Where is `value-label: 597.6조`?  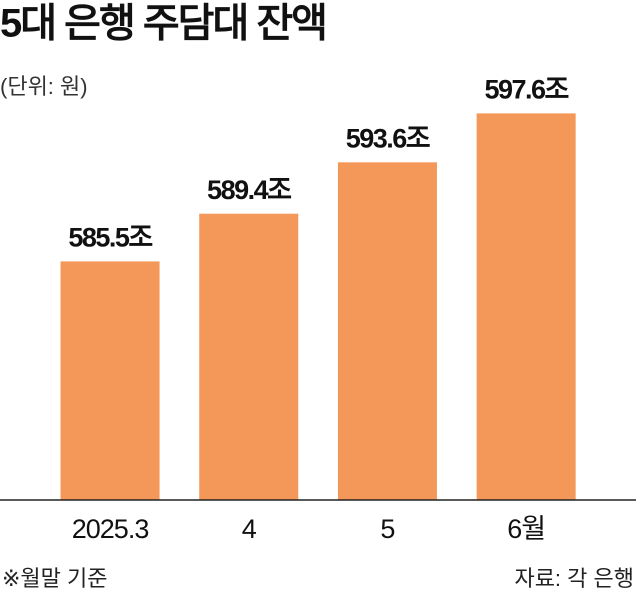 value-label: 597.6조 is located at coordinates (526, 89).